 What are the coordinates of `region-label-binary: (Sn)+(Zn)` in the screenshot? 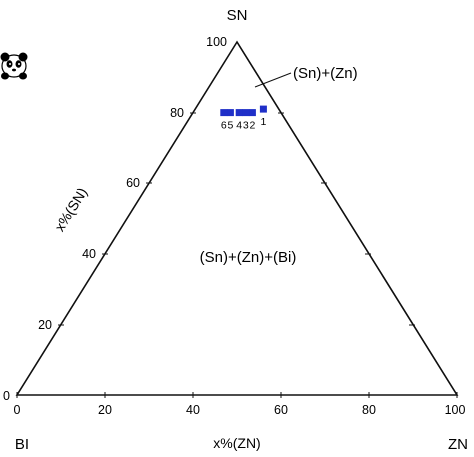 It's located at (325, 73).